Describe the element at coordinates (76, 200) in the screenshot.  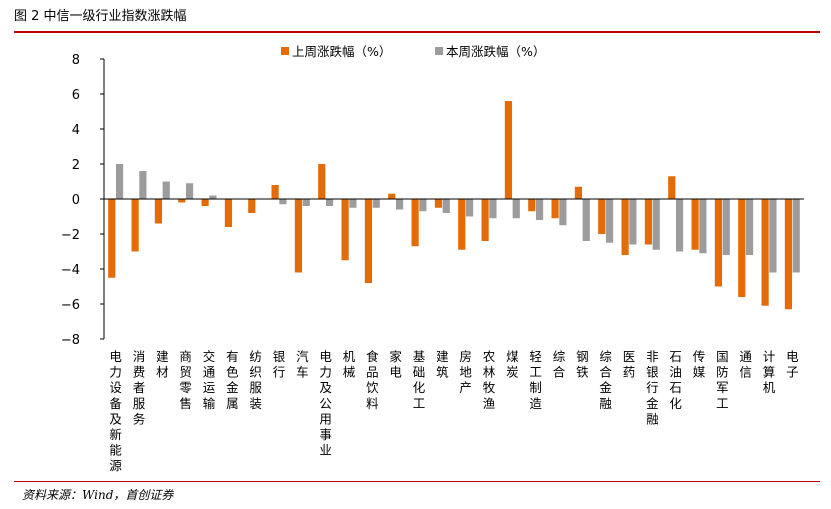
I see `y-tick-label: 0` at that location.